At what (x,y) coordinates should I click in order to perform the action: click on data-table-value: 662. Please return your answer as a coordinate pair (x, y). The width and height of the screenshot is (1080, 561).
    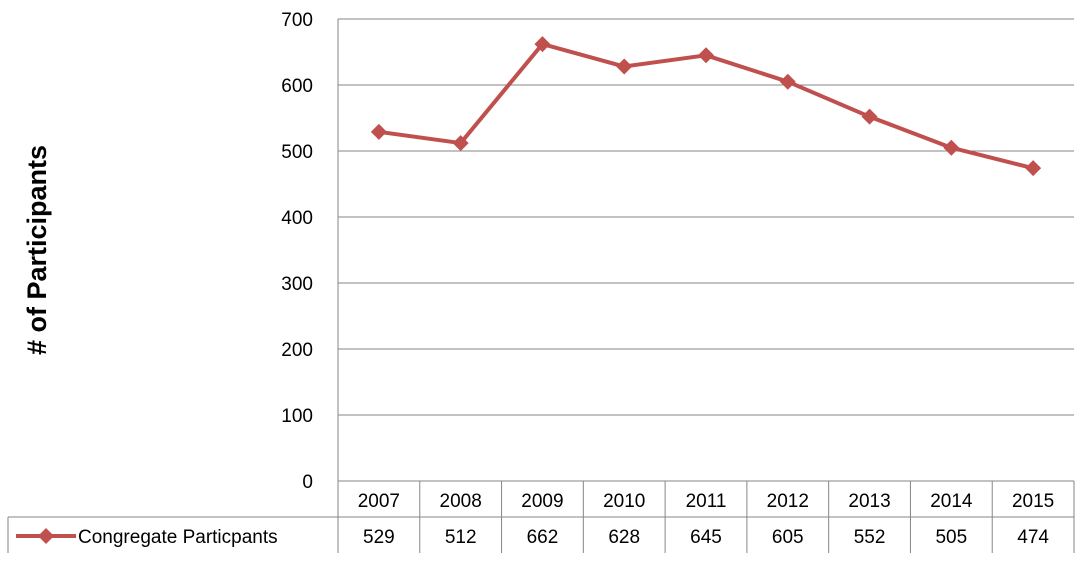
    Looking at the image, I should click on (543, 537).